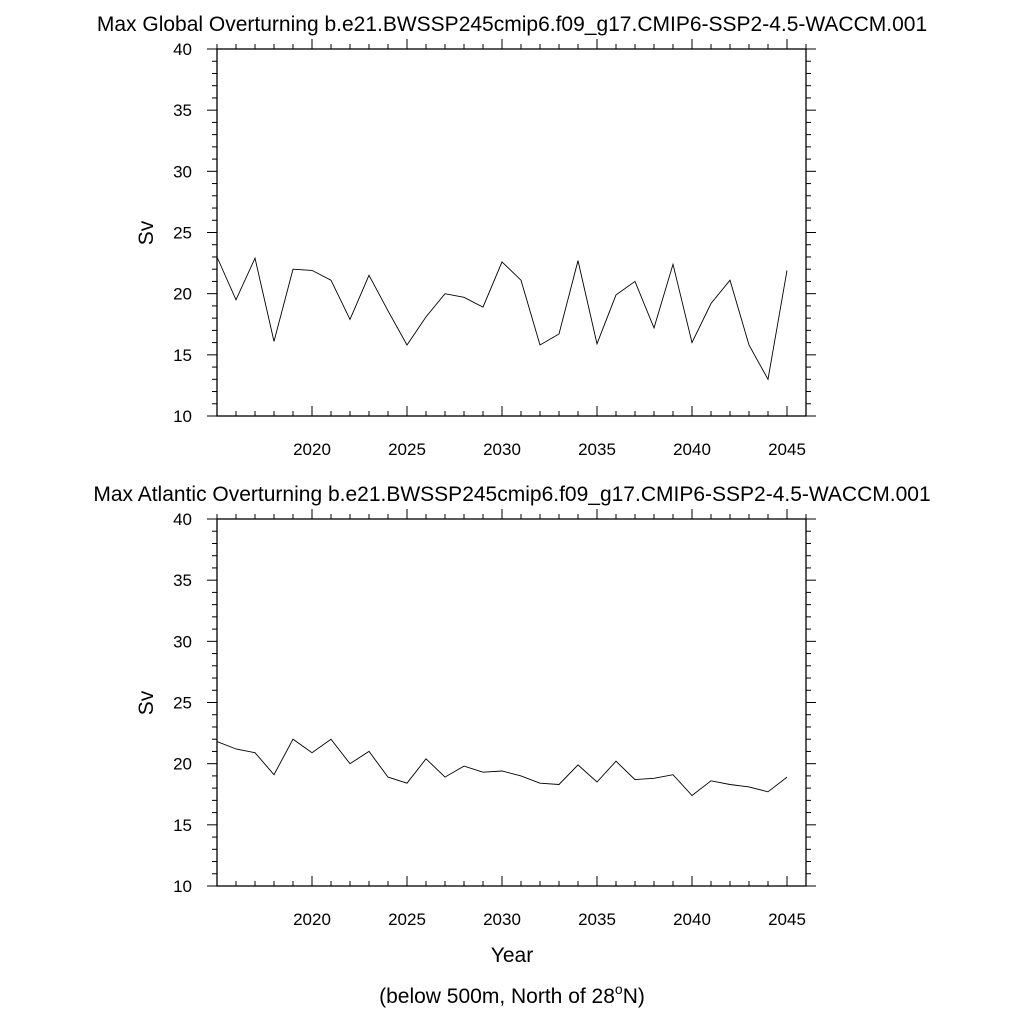 The image size is (1024, 1024). I want to click on footnote: (below 500m, North of 28oN), so click(512, 994).